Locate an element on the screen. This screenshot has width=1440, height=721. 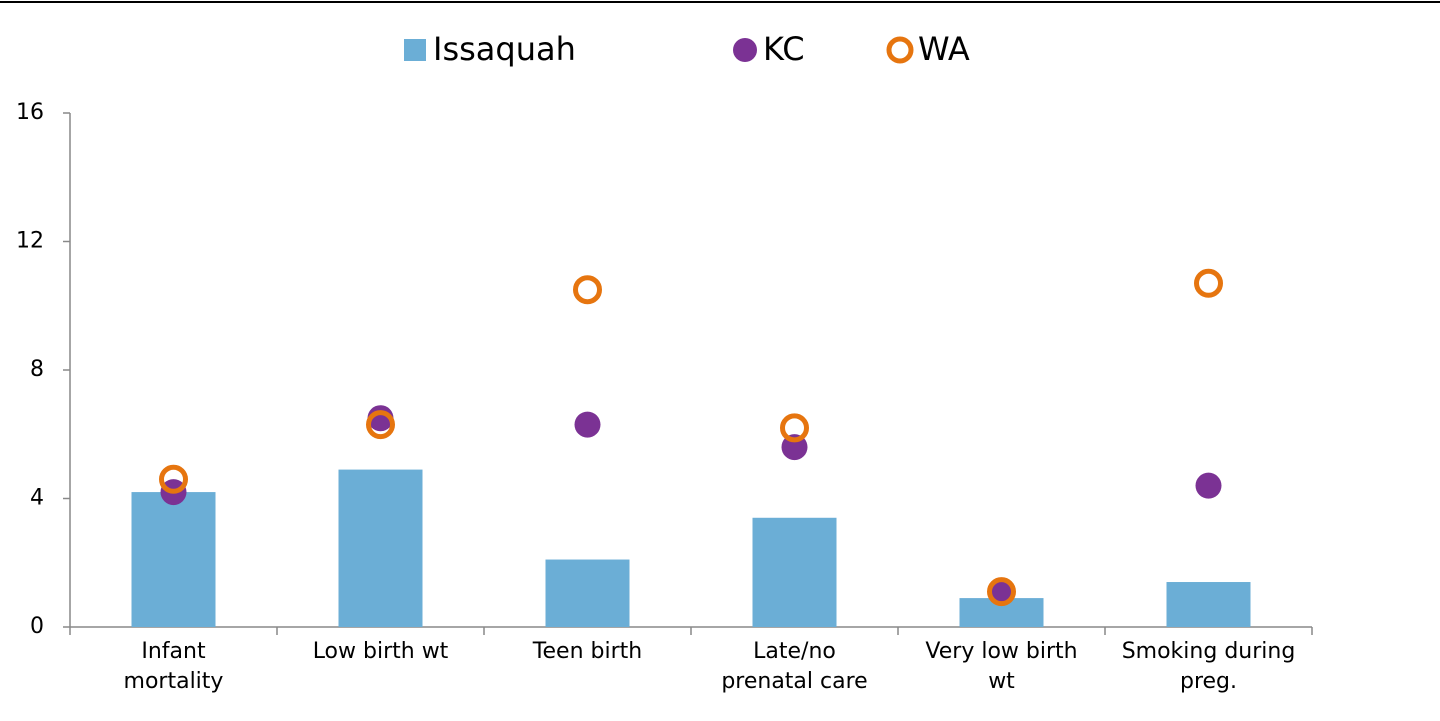
y-tick-label: 16 is located at coordinates (30, 112).